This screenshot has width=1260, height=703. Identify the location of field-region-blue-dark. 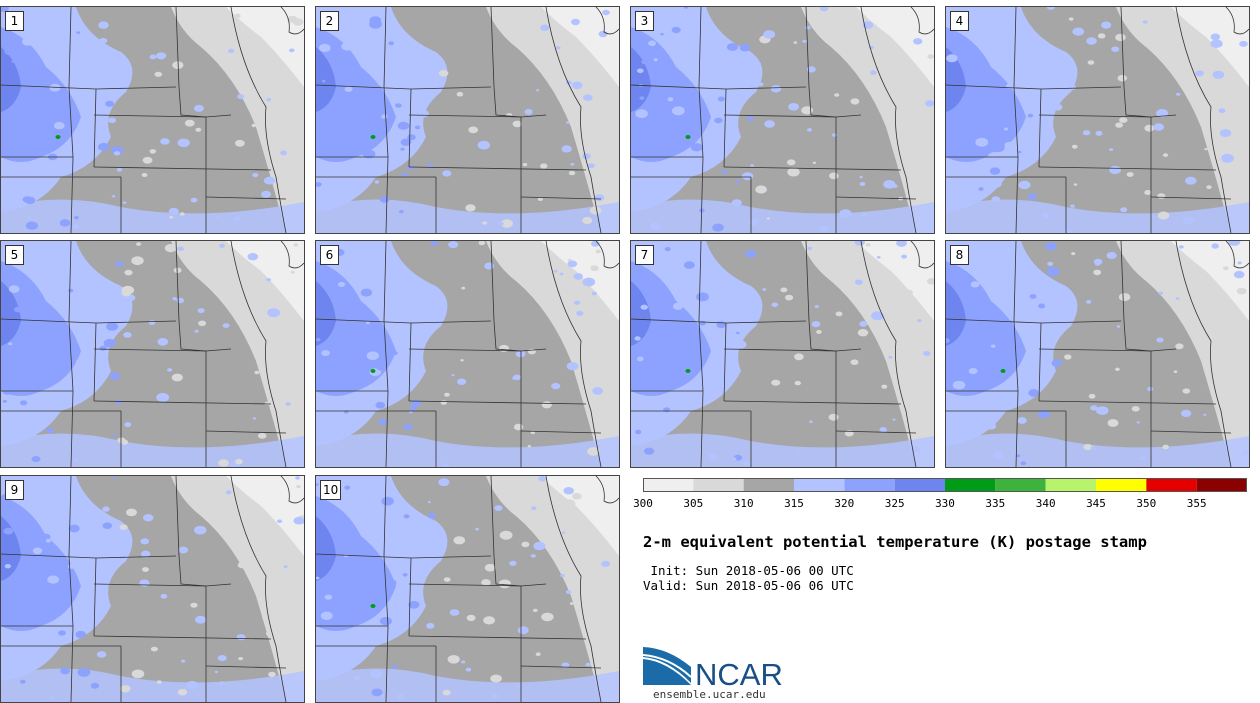
(326, 79).